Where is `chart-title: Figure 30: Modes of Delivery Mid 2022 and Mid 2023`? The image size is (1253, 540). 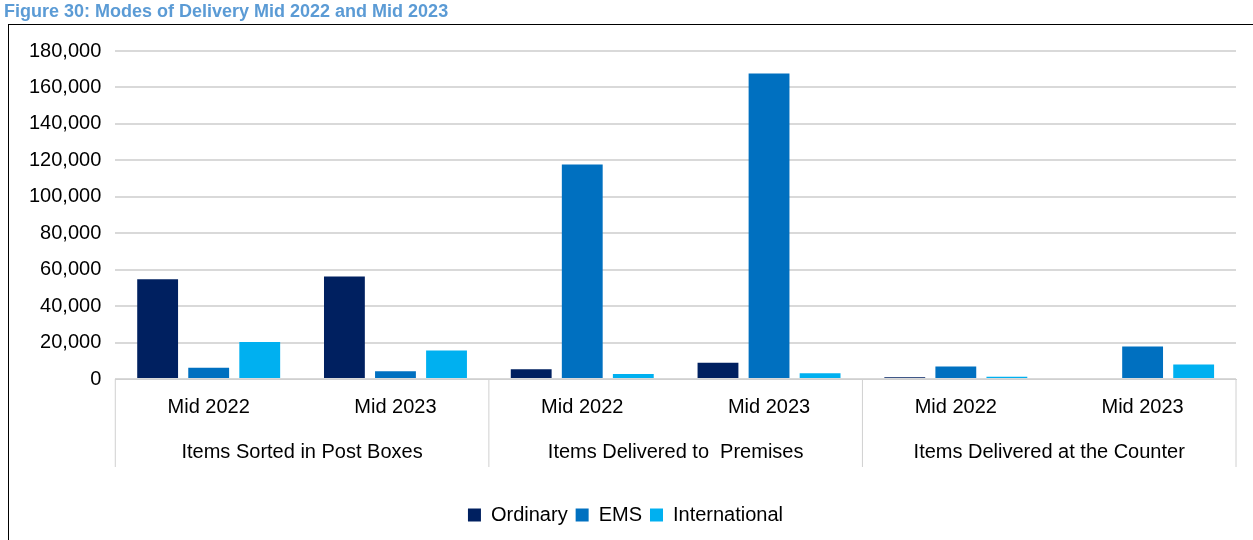 chart-title: Figure 30: Modes of Delivery Mid 2022 and Mid 2023 is located at coordinates (226, 11).